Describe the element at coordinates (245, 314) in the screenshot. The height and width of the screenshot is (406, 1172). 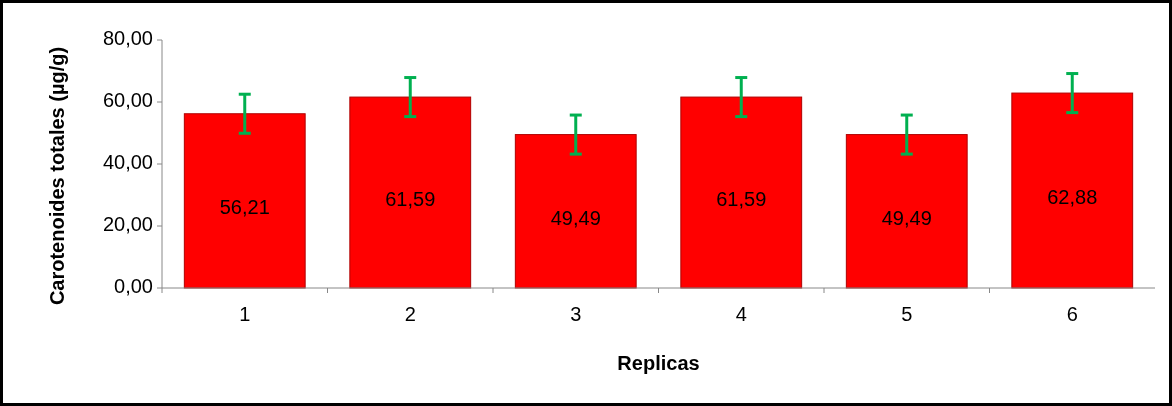
I see `x-tick-label: 1` at that location.